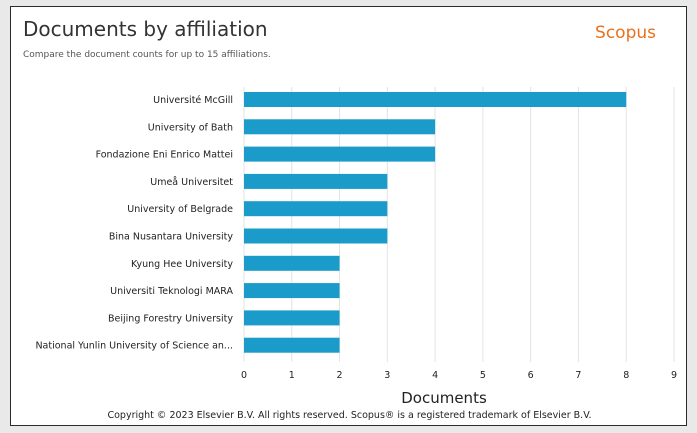 The width and height of the screenshot is (697, 433). I want to click on category-label: University of Bath, so click(190, 127).